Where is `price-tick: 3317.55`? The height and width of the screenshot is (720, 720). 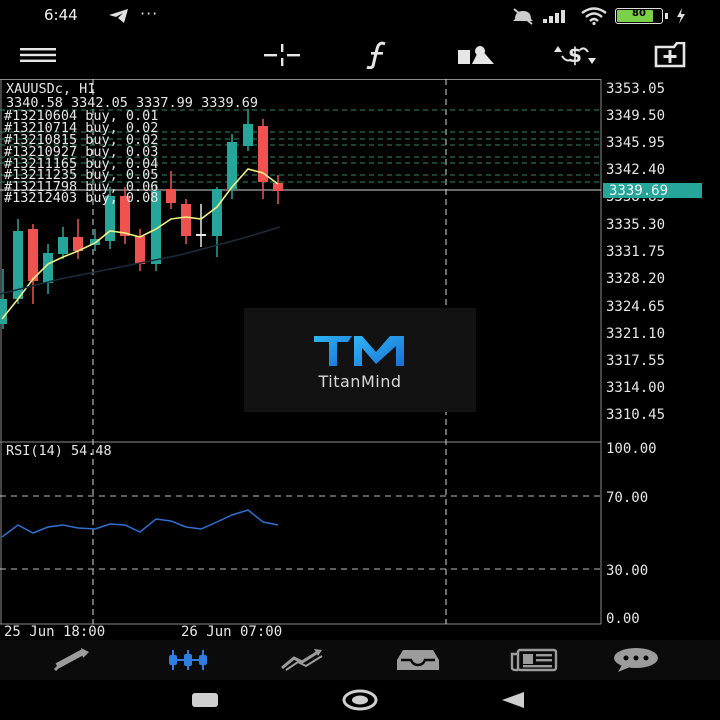 price-tick: 3317.55 is located at coordinates (635, 361).